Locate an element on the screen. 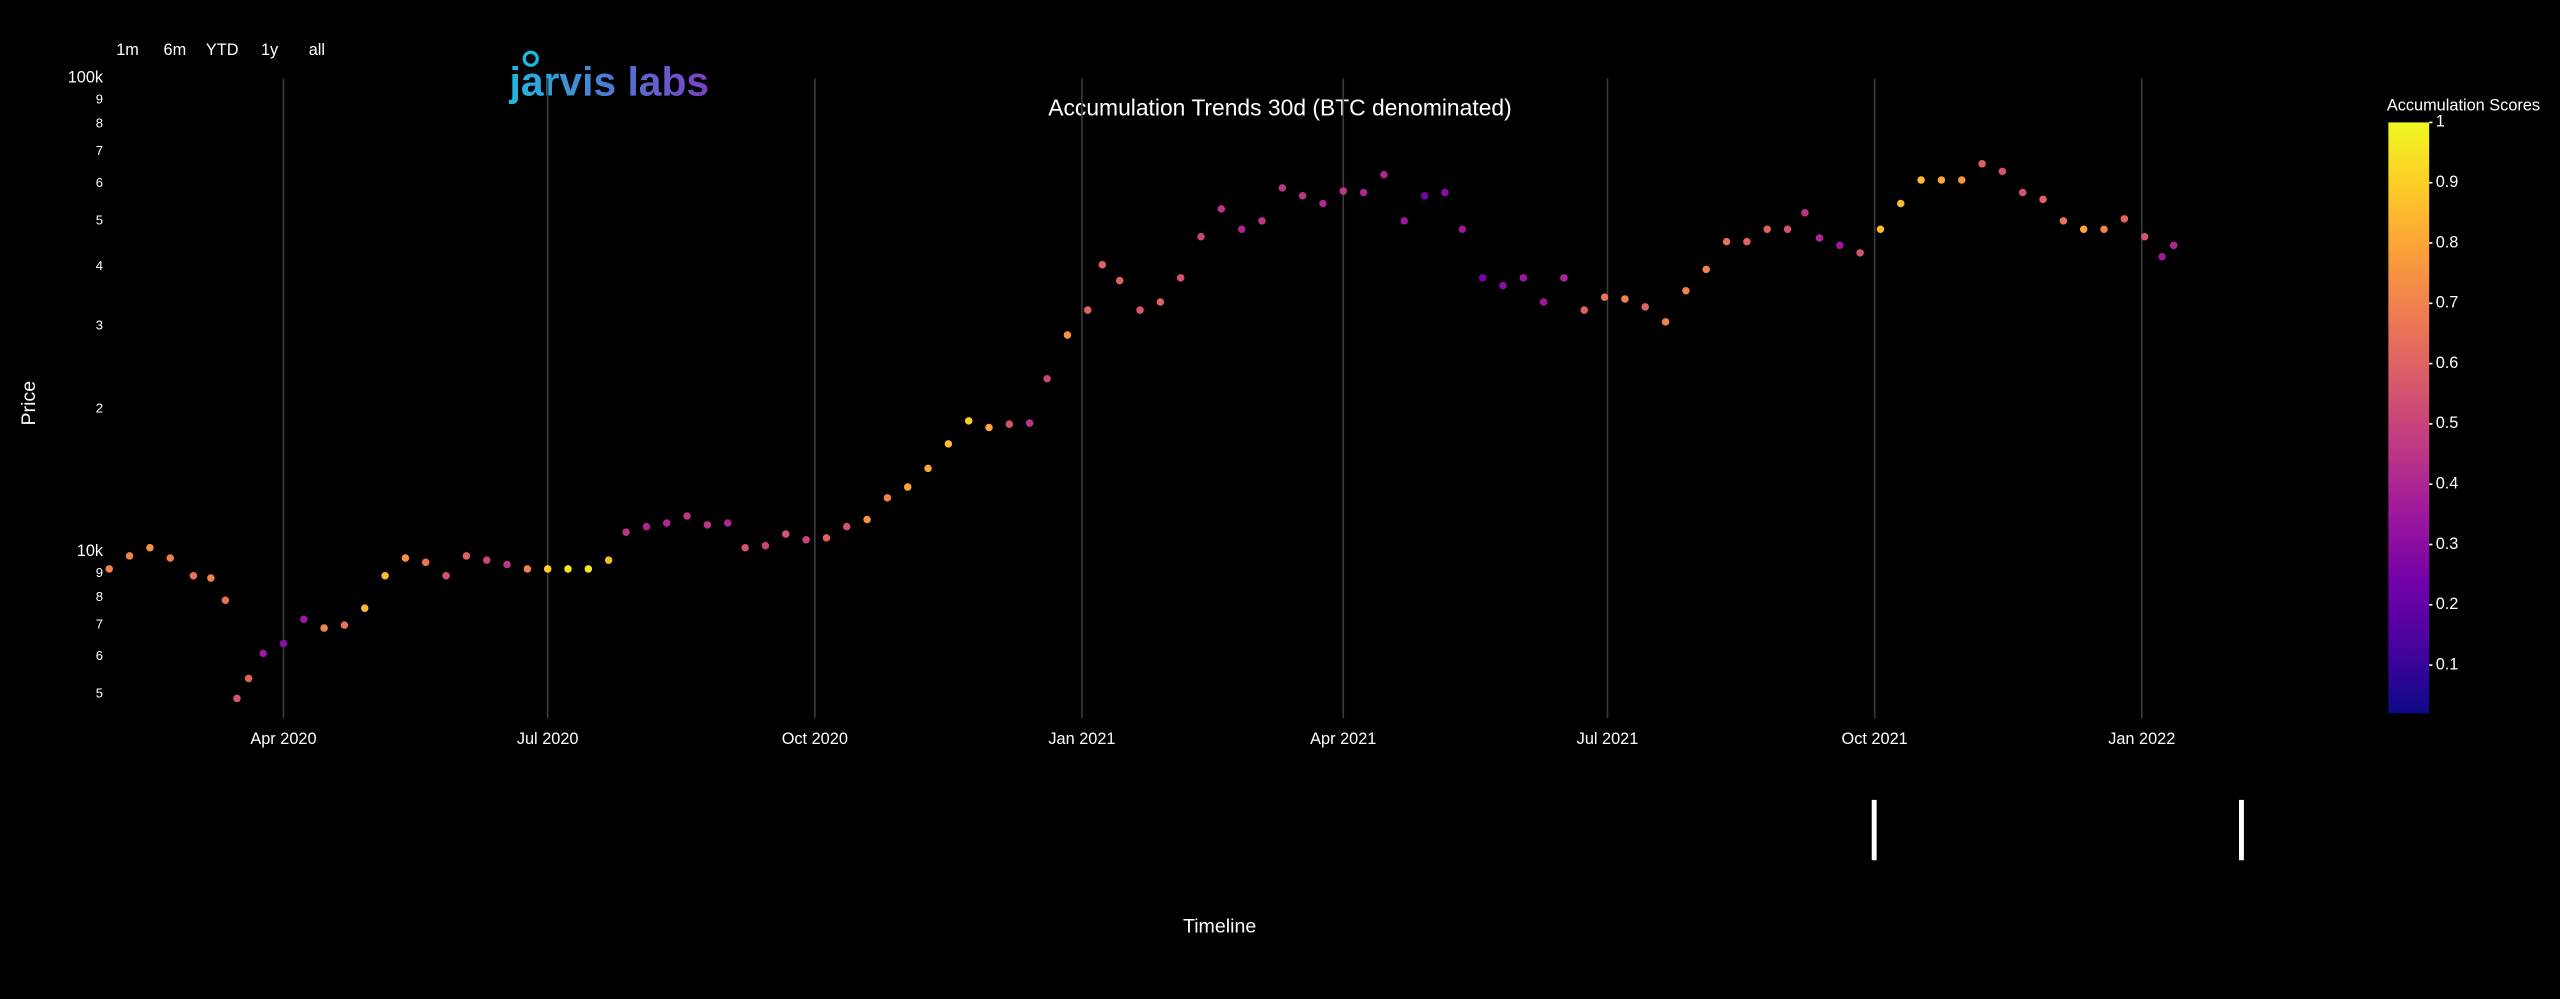 Image resolution: width=2560 pixels, height=999 pixels. x-tick-label: Oct 2021 is located at coordinates (1875, 739).